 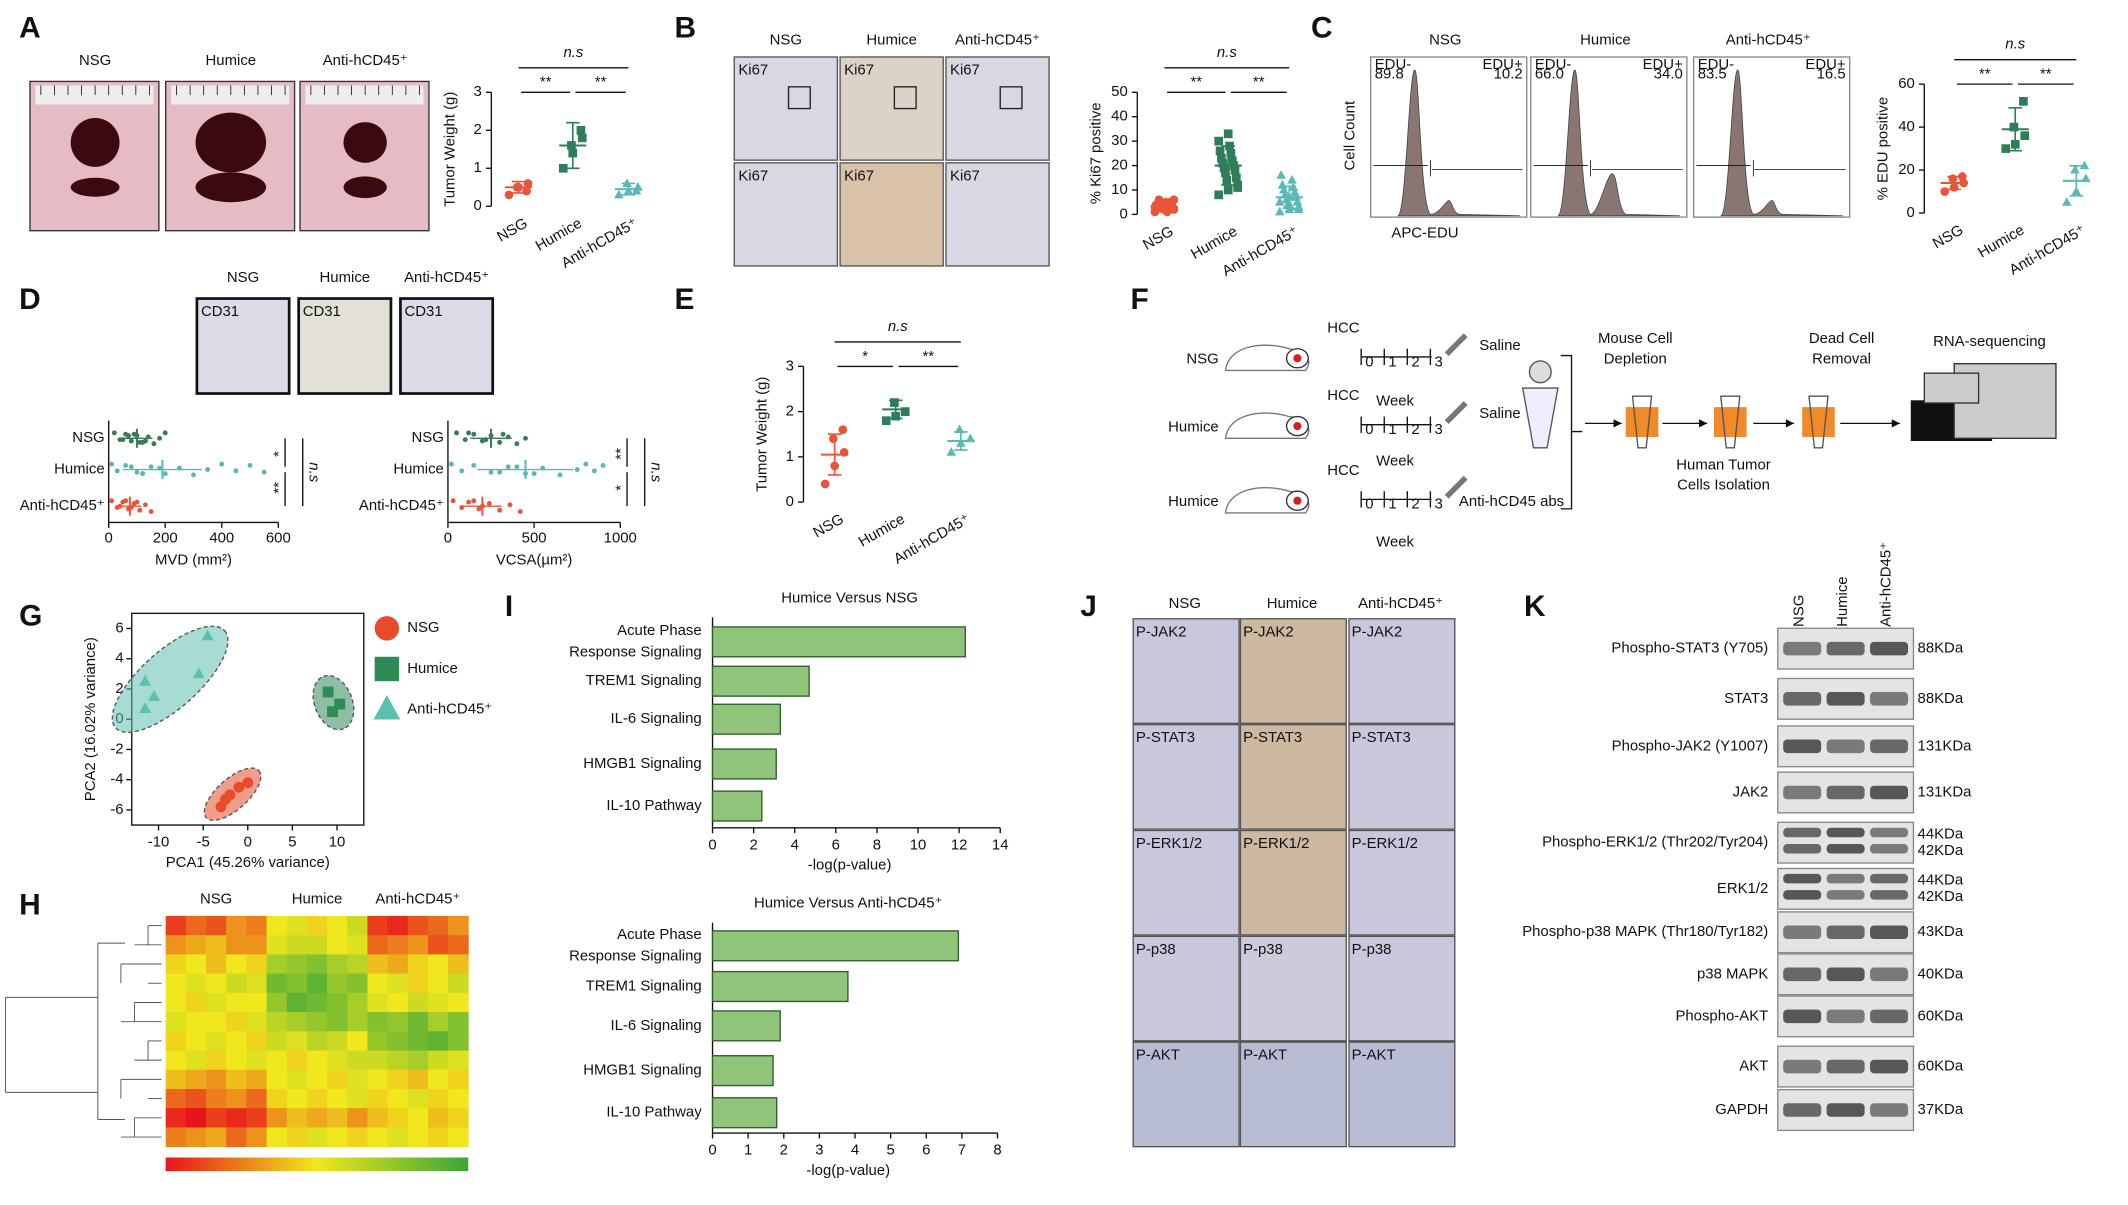 I want to click on stain-label: Ki67, so click(x=965, y=175).